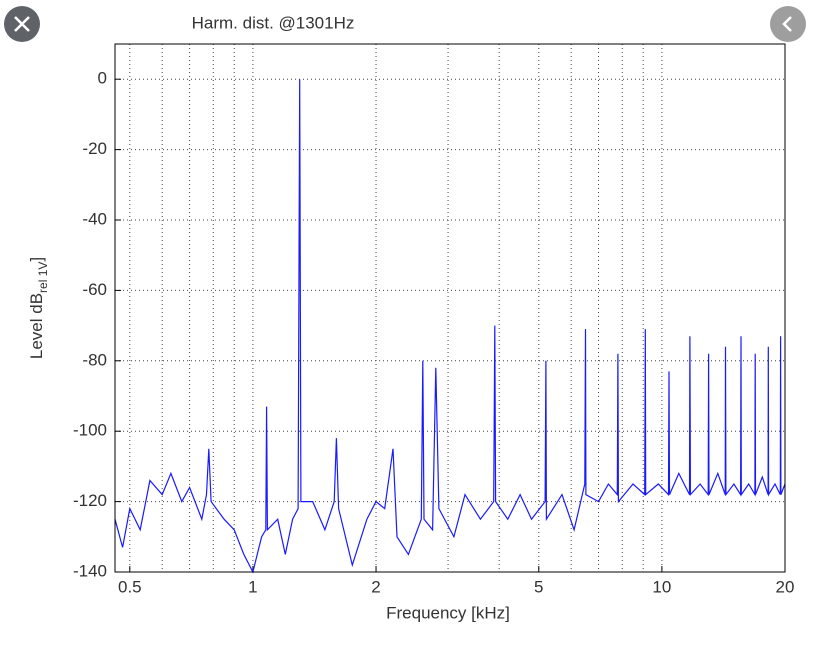 This screenshot has height=647, width=820. I want to click on chart-title: Harm. dist. @1301Hz, so click(273, 22).